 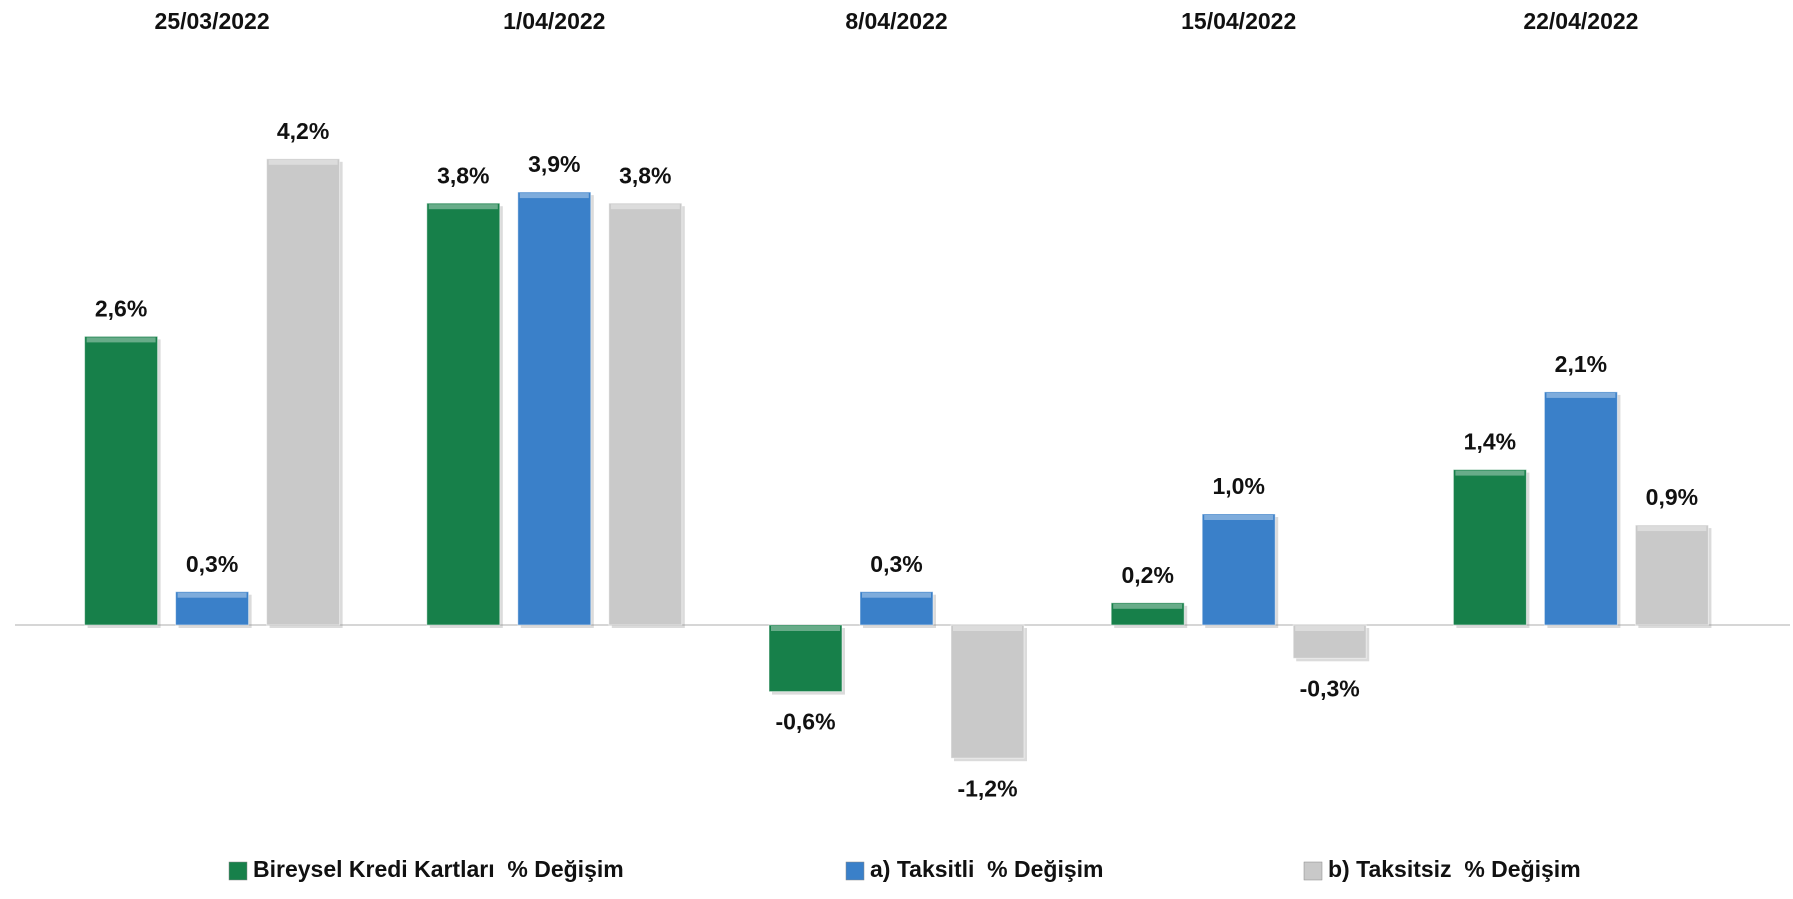 What do you see at coordinates (896, 21) in the screenshot?
I see `category-label: 8/04/2022` at bounding box center [896, 21].